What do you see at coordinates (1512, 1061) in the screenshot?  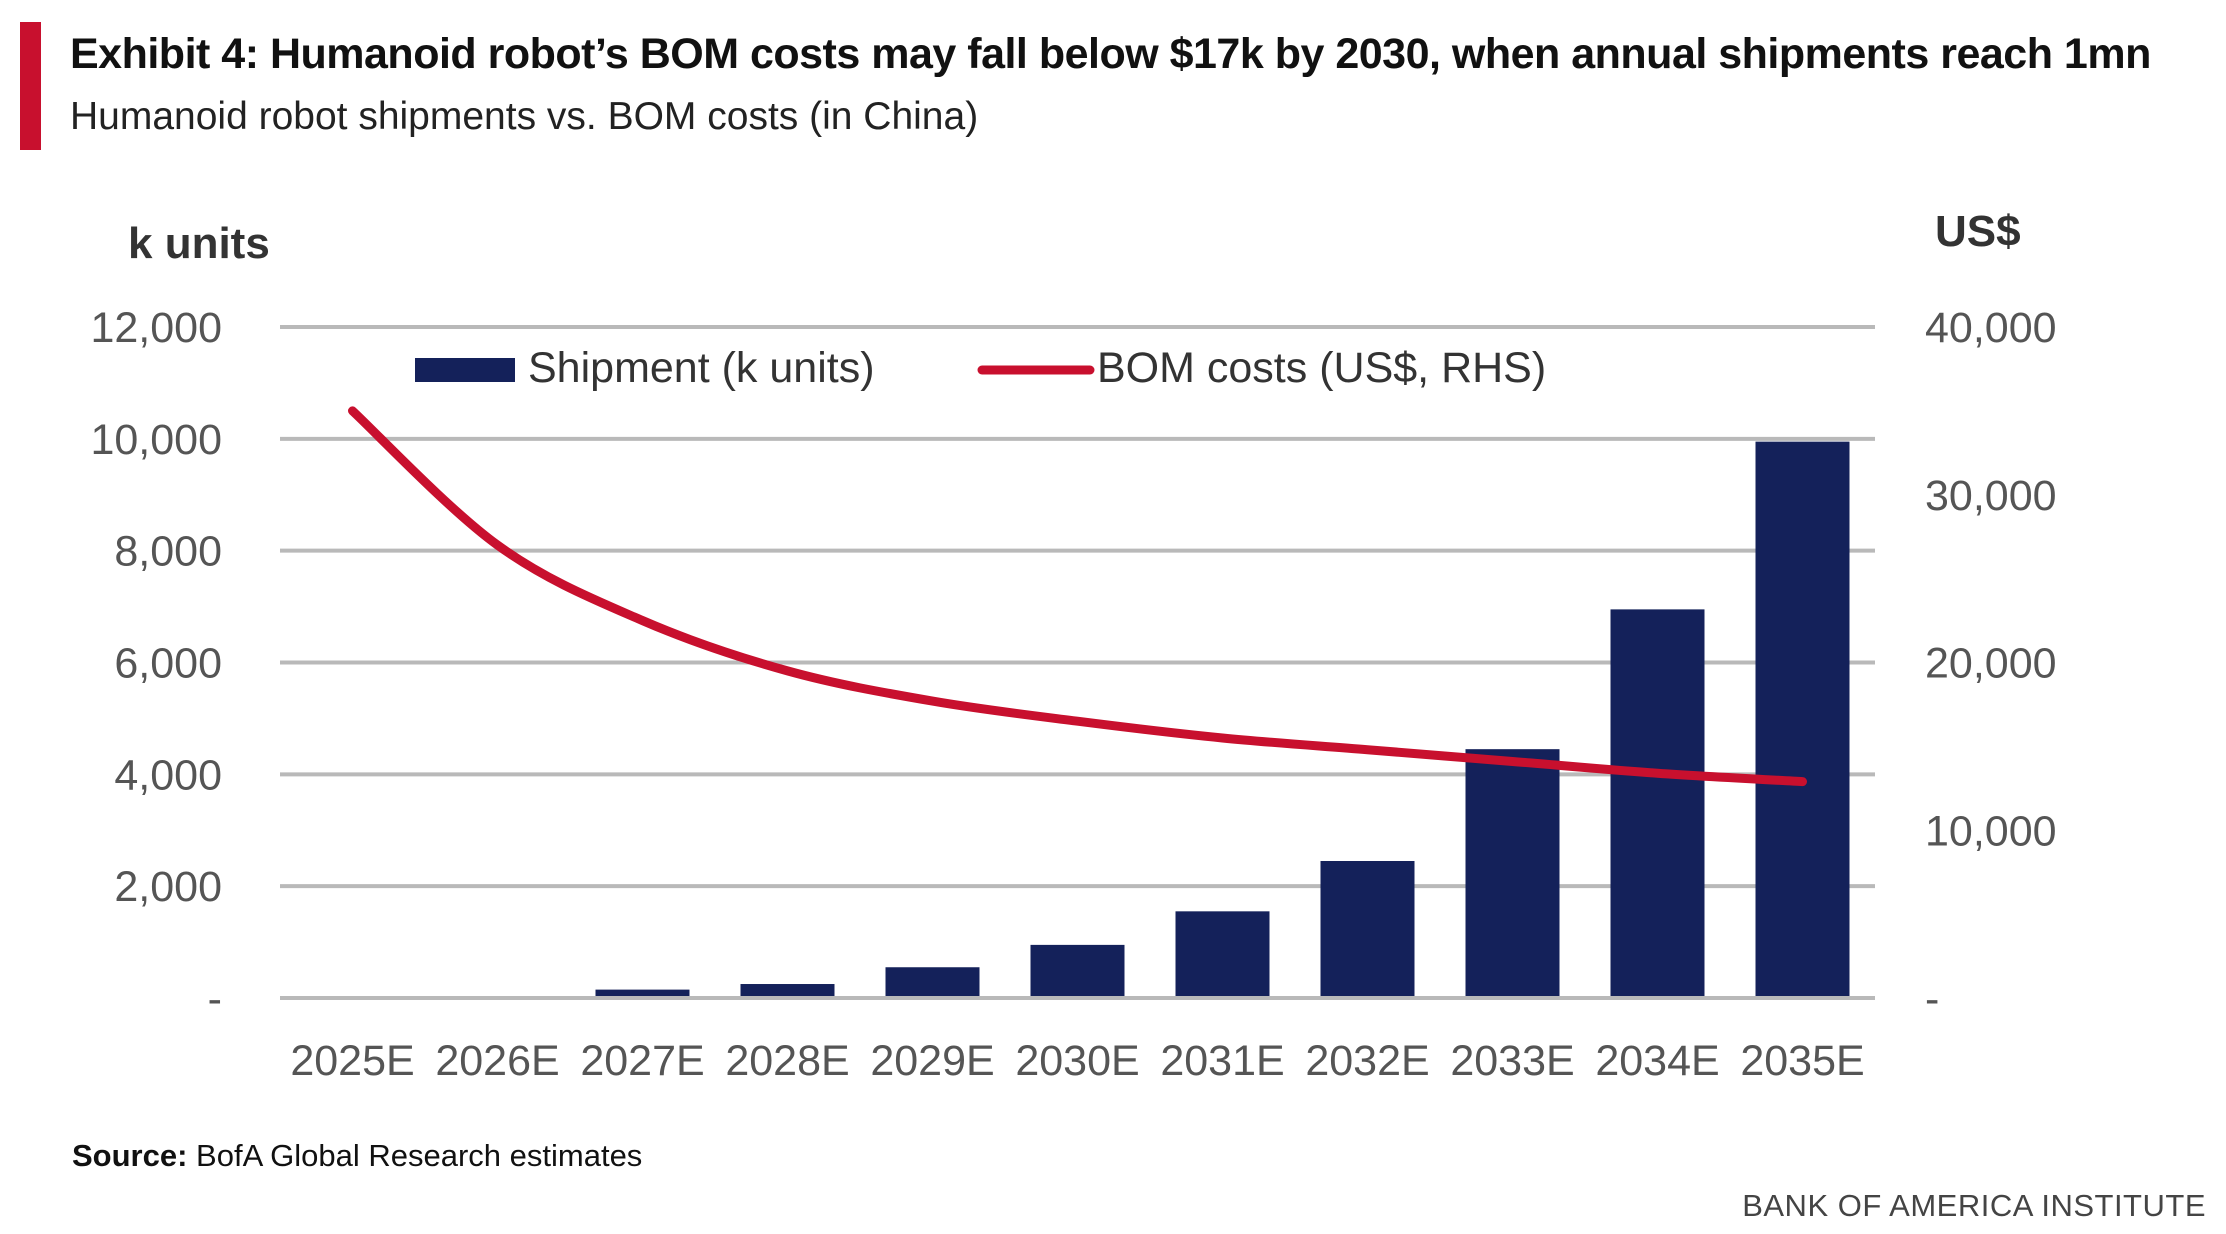 I see `x-tick-label: 2033E` at bounding box center [1512, 1061].